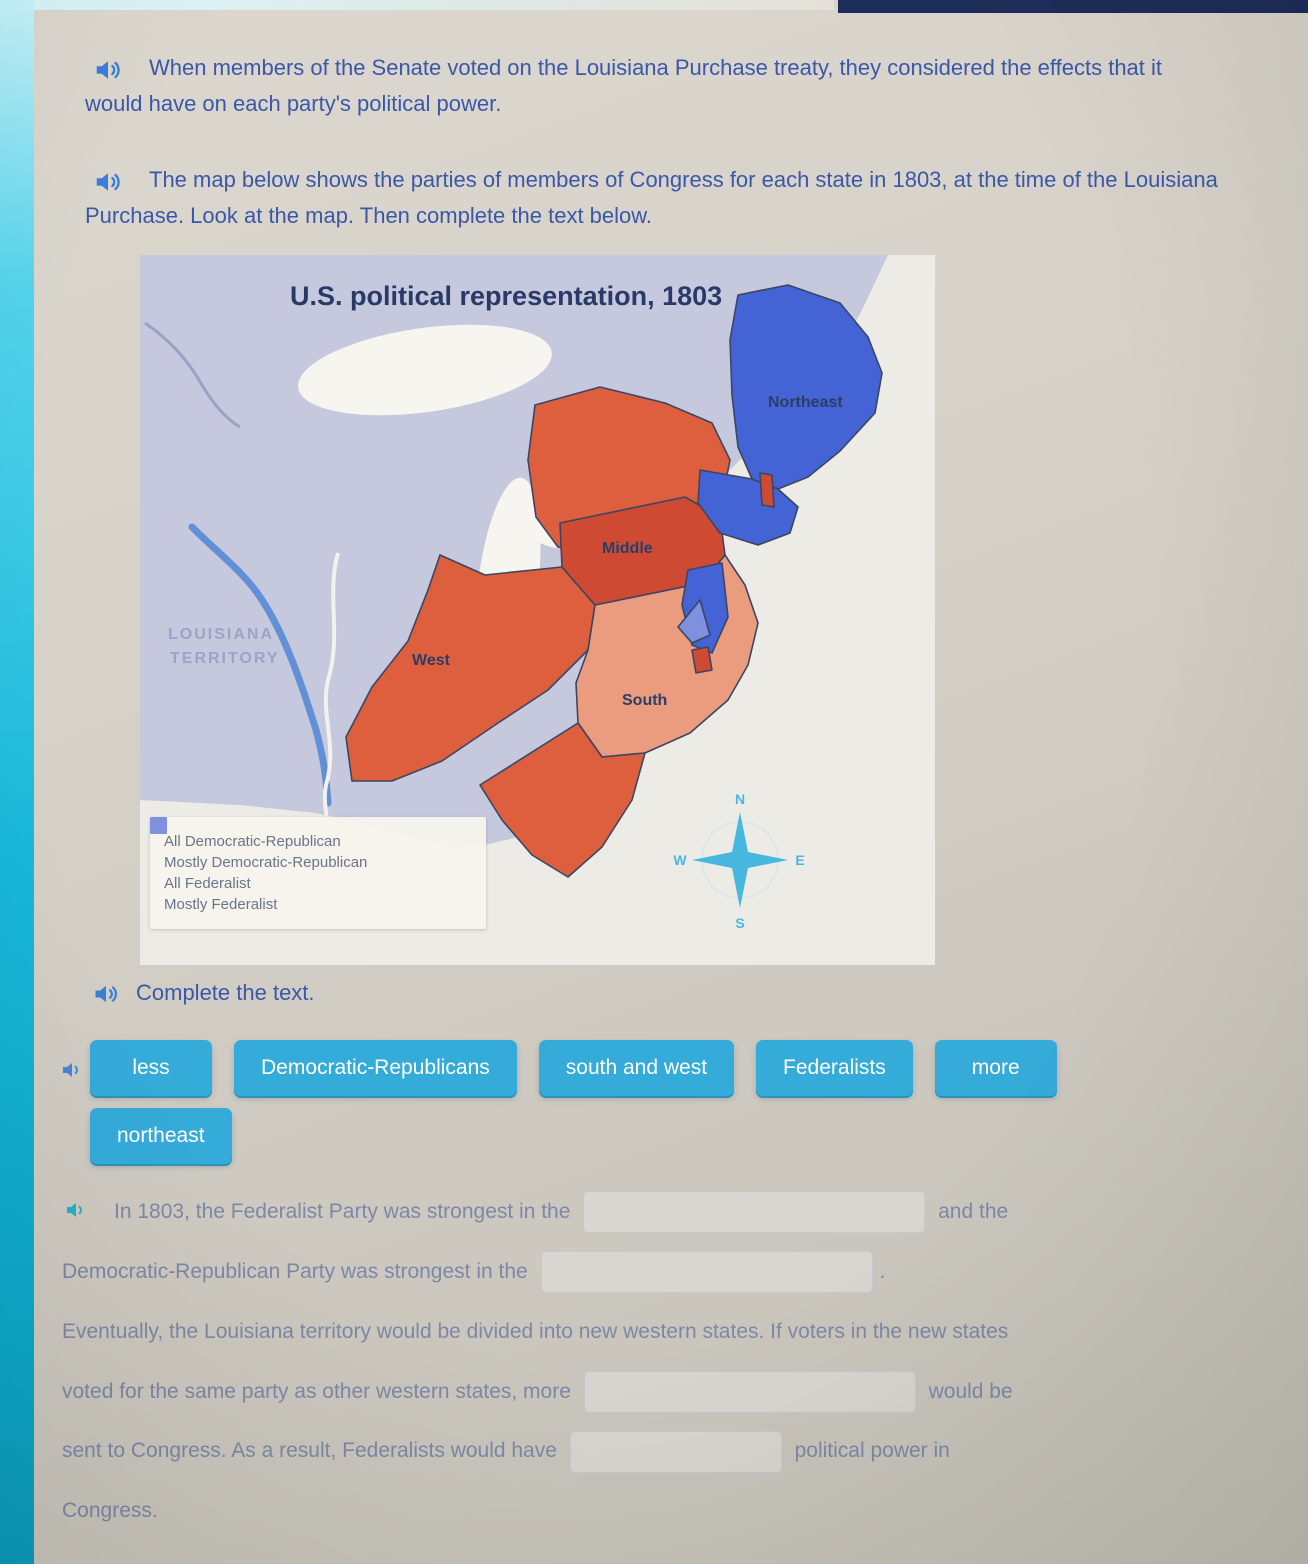 This screenshot has width=1308, height=1564. Describe the element at coordinates (17, 782) in the screenshot. I see `screen-edge-left` at that location.